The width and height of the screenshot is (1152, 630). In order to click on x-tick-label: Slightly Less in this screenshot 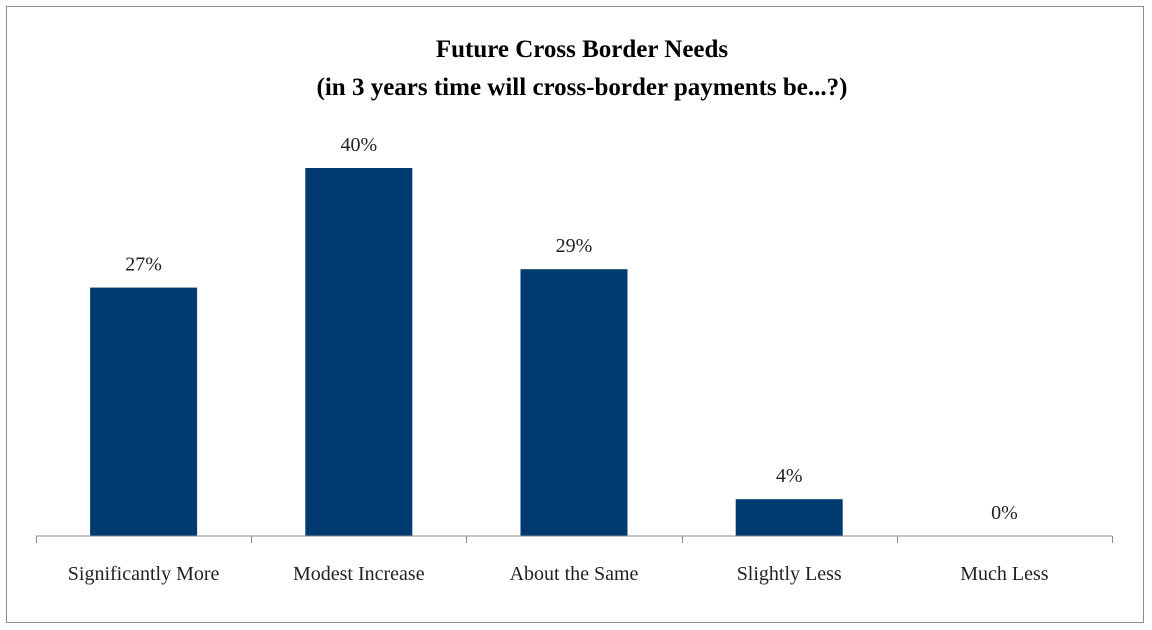, I will do `click(789, 574)`.